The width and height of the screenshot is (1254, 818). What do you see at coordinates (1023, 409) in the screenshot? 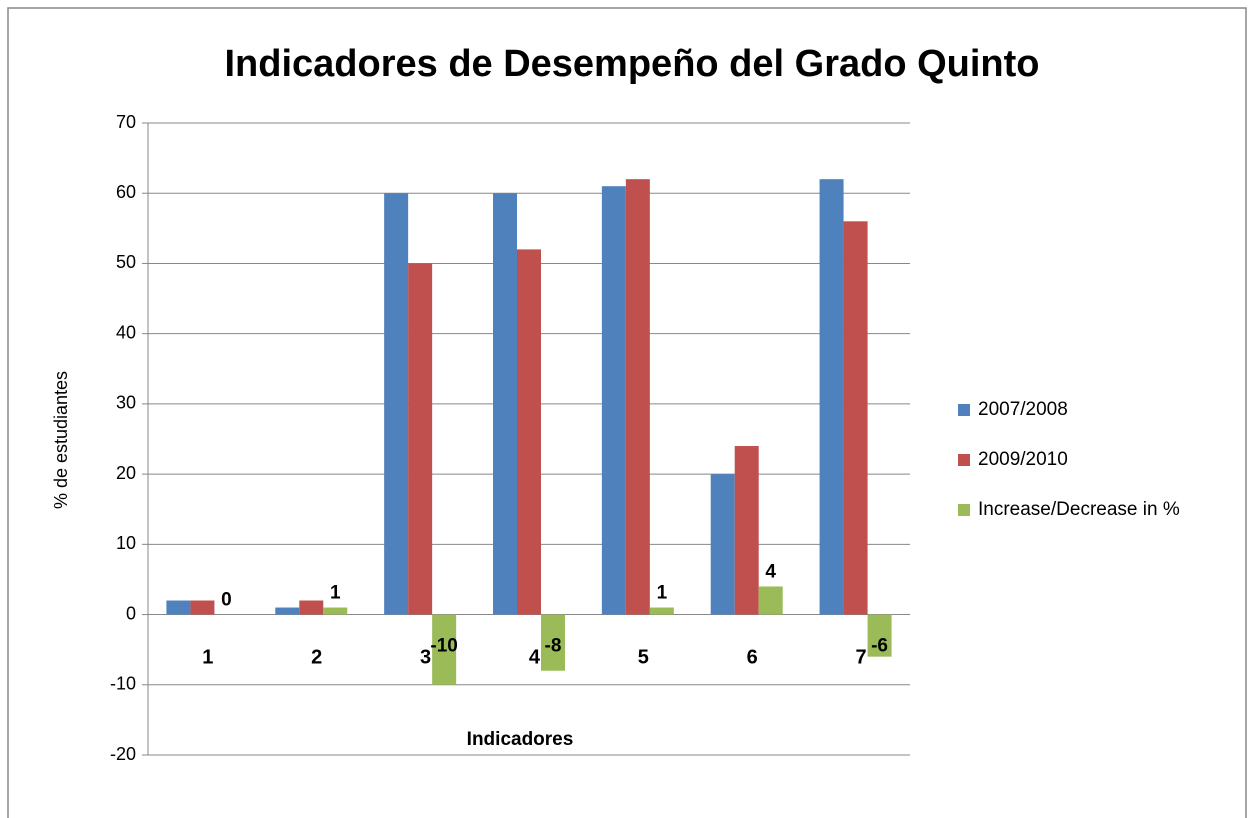
I see `legend-label: 2007/2008` at bounding box center [1023, 409].